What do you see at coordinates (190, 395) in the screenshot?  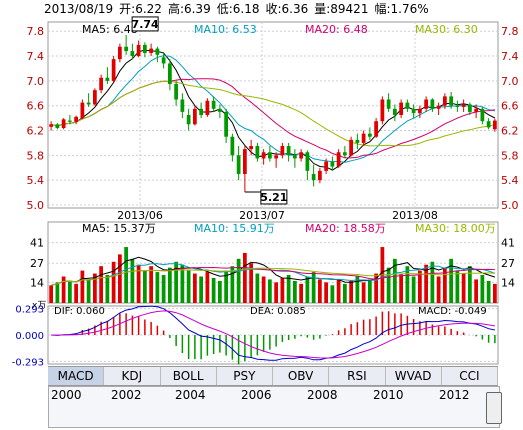 I see `timeline-year: 2004` at bounding box center [190, 395].